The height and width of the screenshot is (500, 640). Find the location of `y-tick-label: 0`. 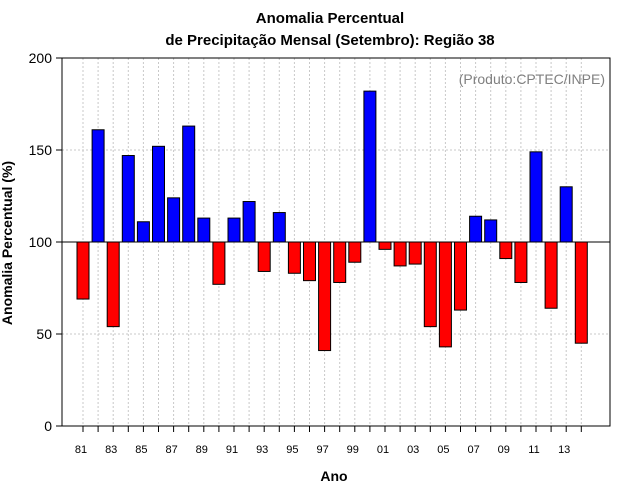

y-tick-label: 0 is located at coordinates (48, 426).